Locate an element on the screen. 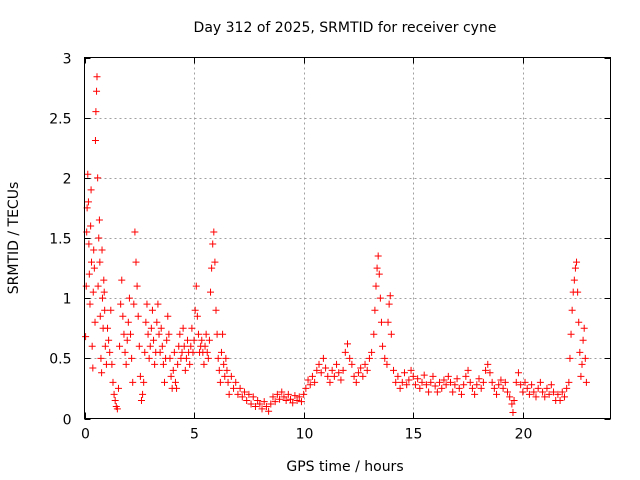  y-tick-label: 0 is located at coordinates (67, 421).